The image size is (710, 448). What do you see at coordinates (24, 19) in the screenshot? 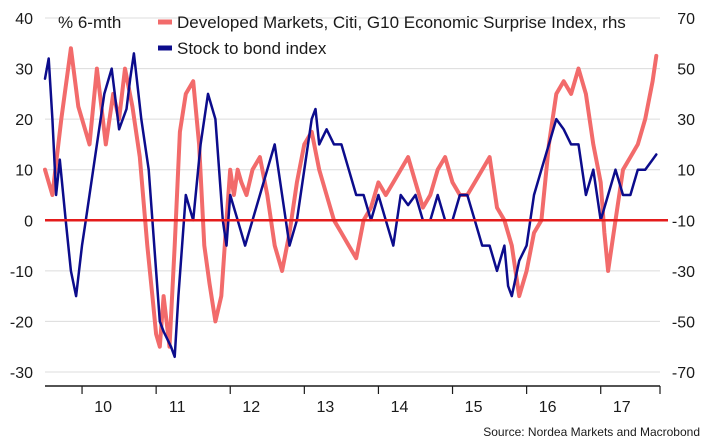
I see `y-tick-left: 40` at bounding box center [24, 19].